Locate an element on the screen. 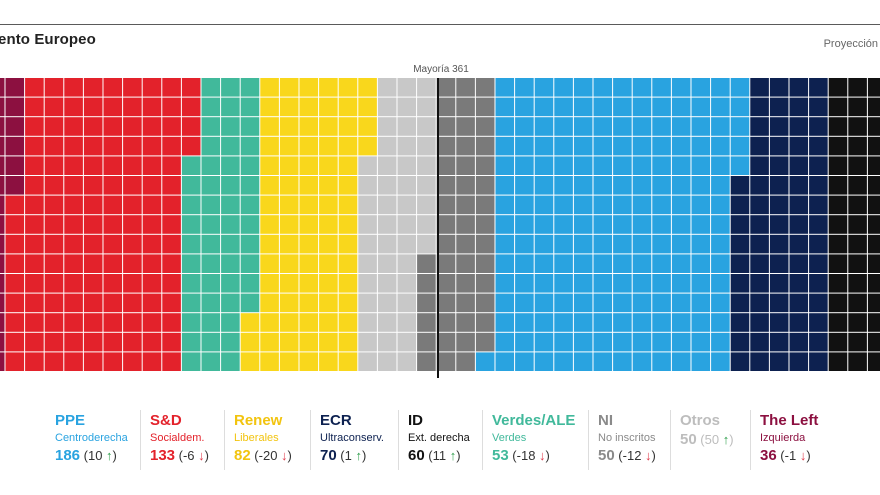  legend-item-id: ID Ext. derecha 60 (11 ↑) is located at coordinates (440, 440).